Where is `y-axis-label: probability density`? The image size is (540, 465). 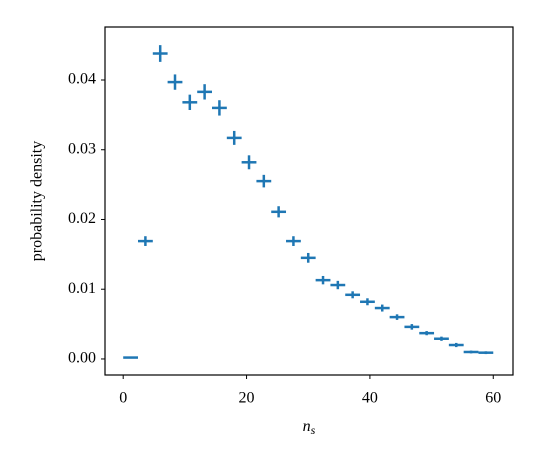
y-axis-label: probability density is located at coordinates (37, 201).